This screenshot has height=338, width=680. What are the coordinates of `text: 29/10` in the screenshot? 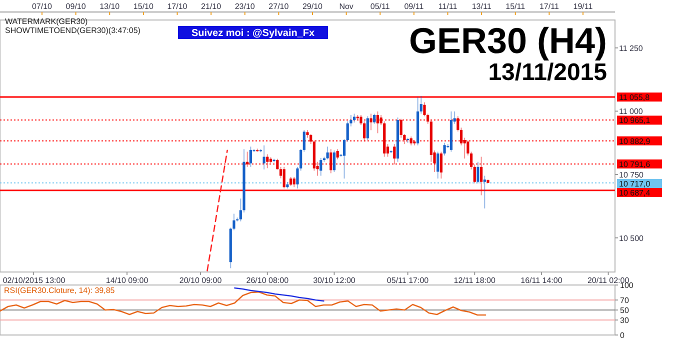 It's located at (313, 6).